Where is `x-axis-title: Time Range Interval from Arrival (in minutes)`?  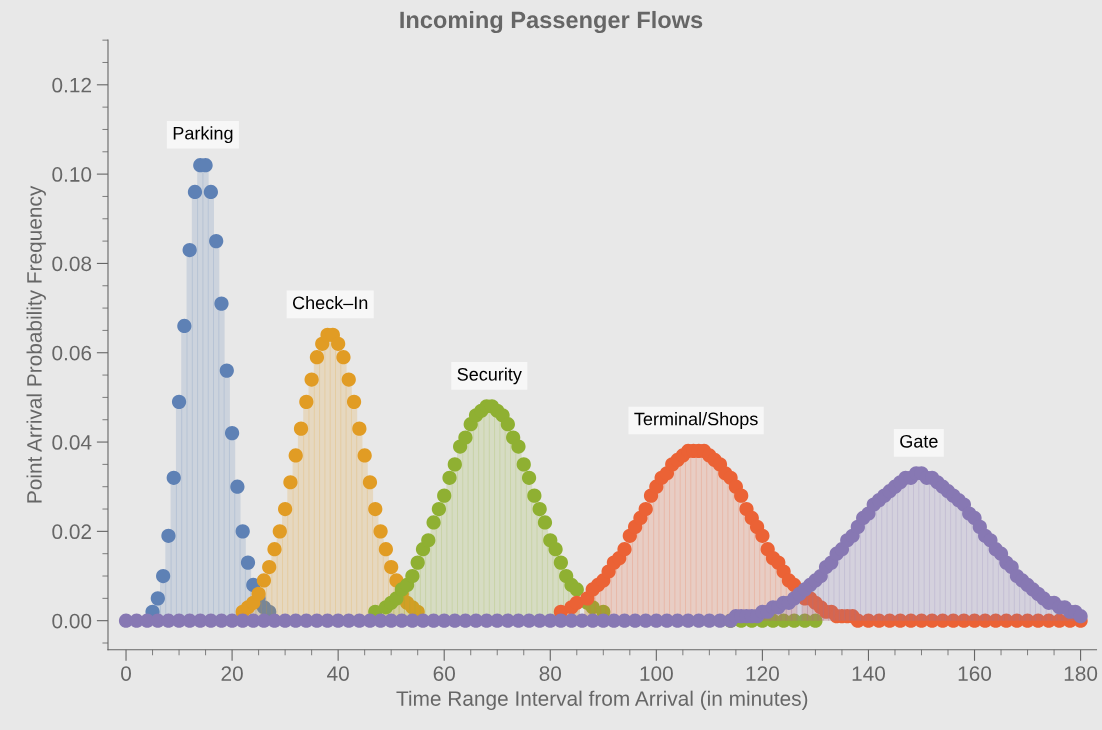 x-axis-title: Time Range Interval from Arrival (in minutes) is located at coordinates (602, 700).